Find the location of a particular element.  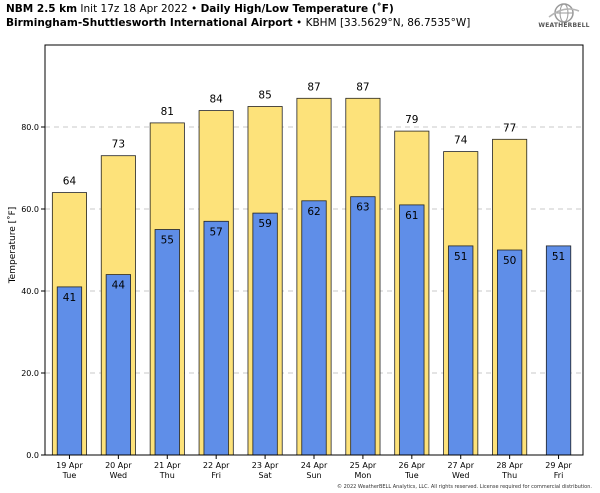

high-temp-label: 85 is located at coordinates (264, 96).